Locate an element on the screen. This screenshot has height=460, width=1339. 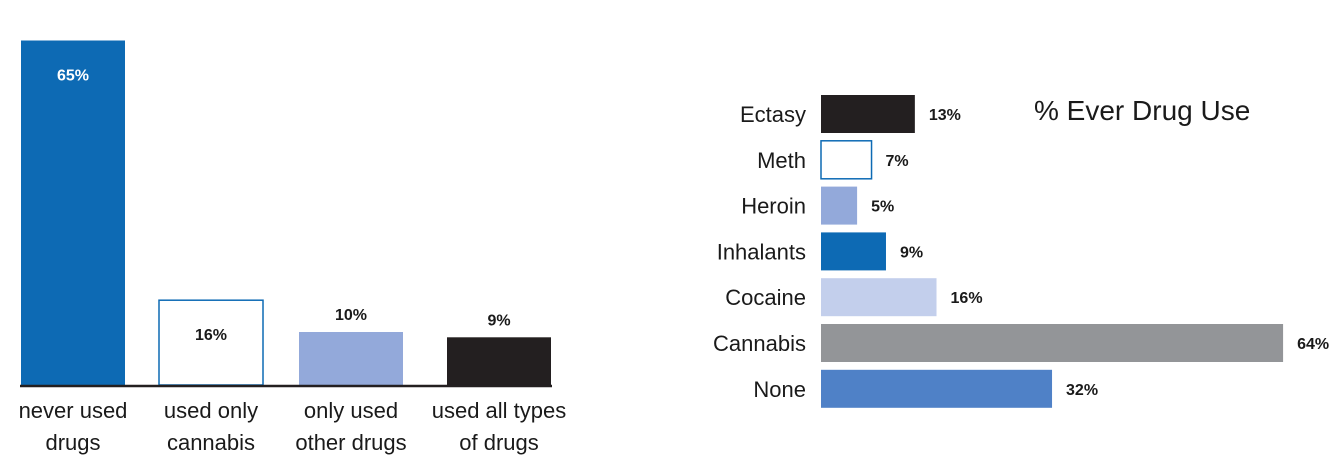
value-label-cannabis: 64% is located at coordinates (1313, 344).